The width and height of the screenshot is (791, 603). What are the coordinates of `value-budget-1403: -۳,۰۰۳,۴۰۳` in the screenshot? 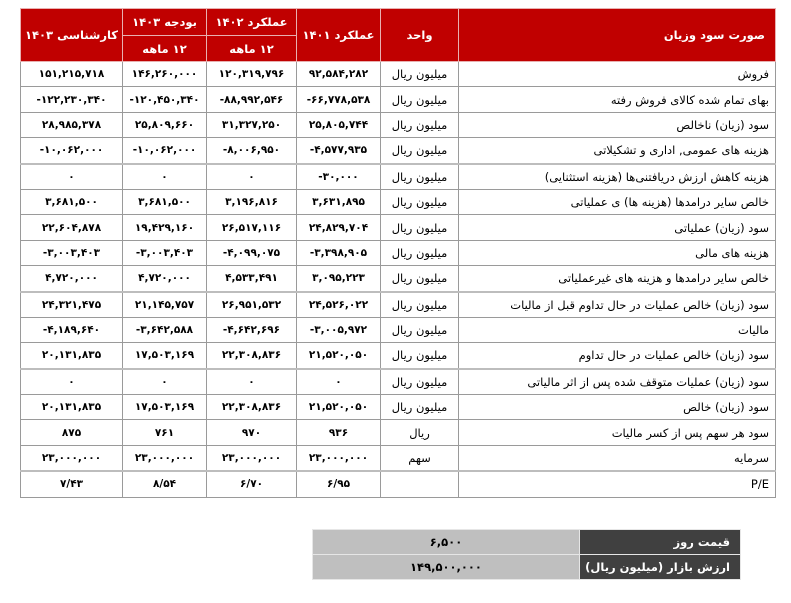 It's located at (164, 253).